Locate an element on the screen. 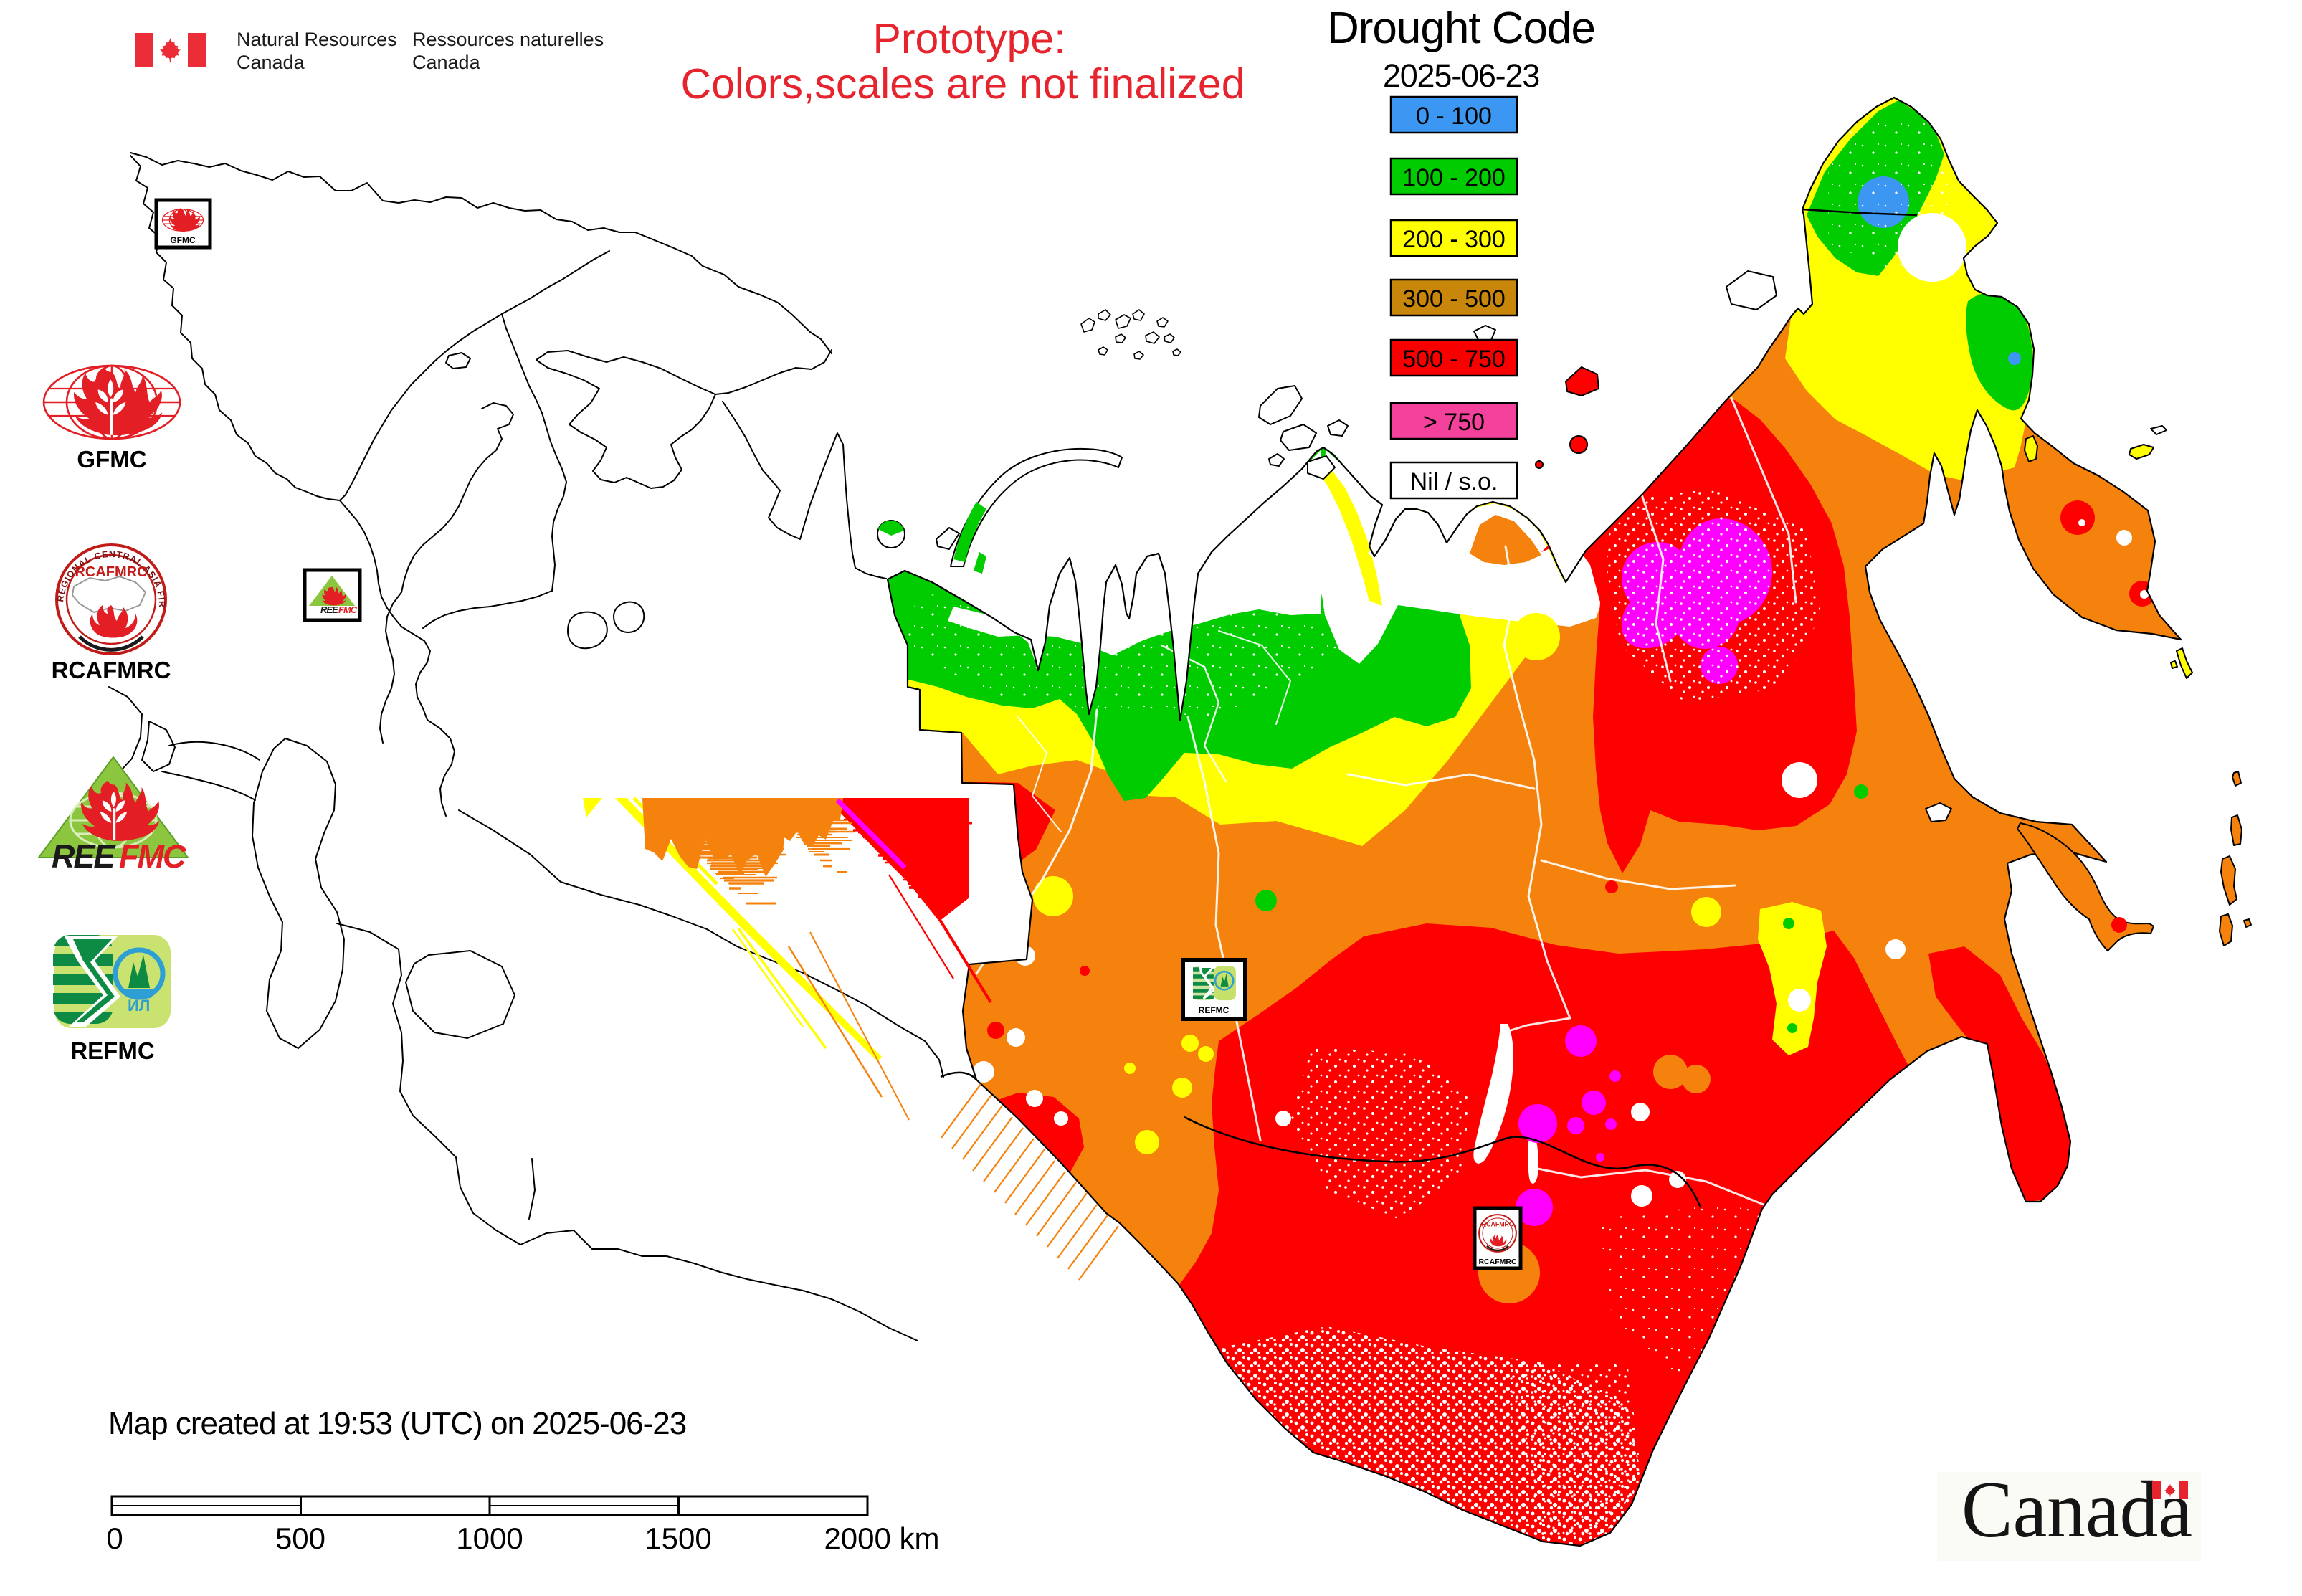 This screenshot has width=2302, height=1596. svg-text:Map created at 19:53 (UTC) on: Map created at 19:53 (UTC) on 2025-06-23 is located at coordinates (397, 1423).